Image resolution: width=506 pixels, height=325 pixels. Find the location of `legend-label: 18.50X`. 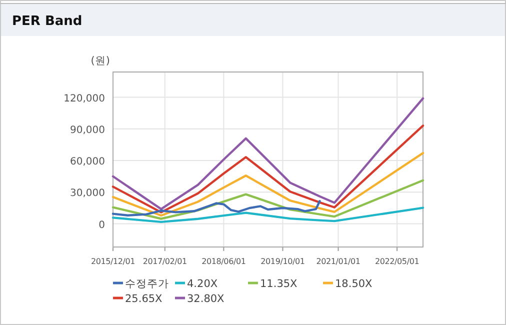

legend-label: 18.50X is located at coordinates (353, 284).